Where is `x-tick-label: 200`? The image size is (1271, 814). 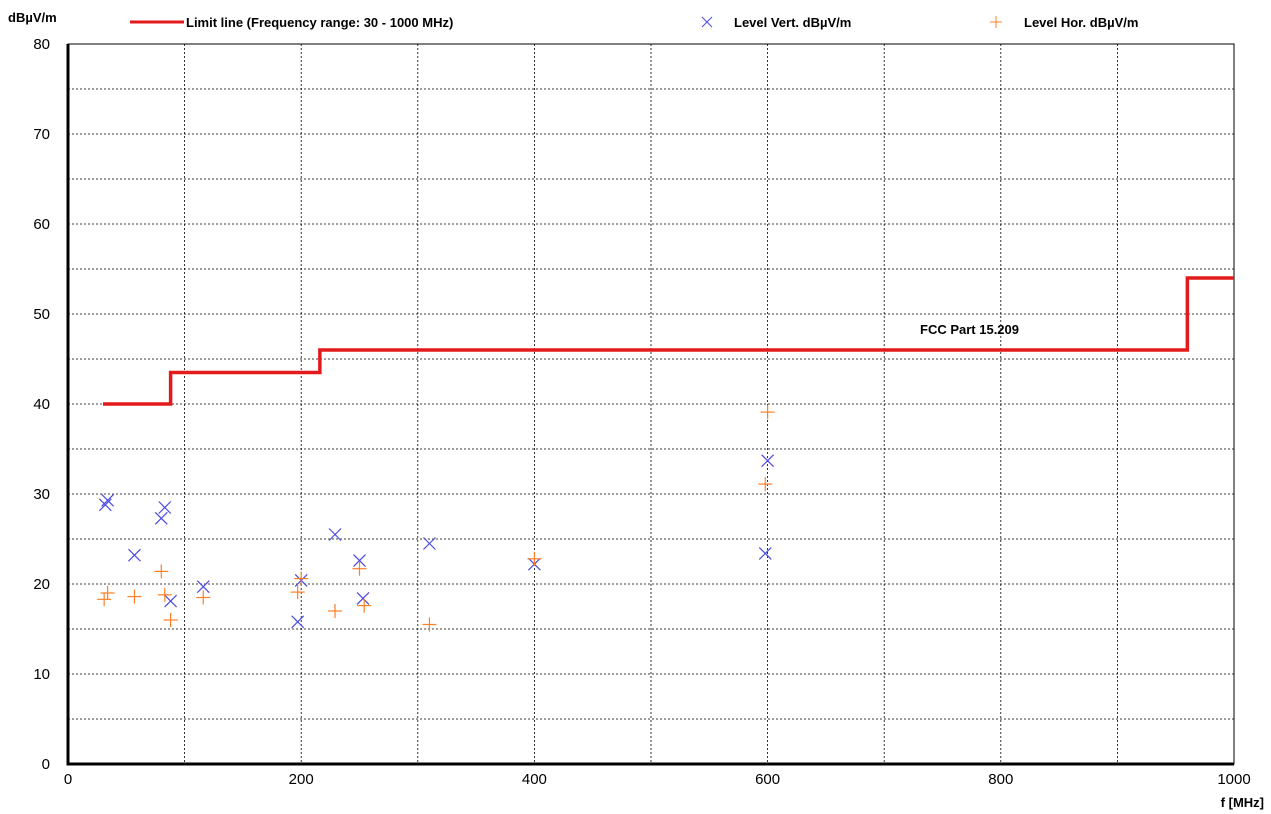
x-tick-label: 200 is located at coordinates (301, 779).